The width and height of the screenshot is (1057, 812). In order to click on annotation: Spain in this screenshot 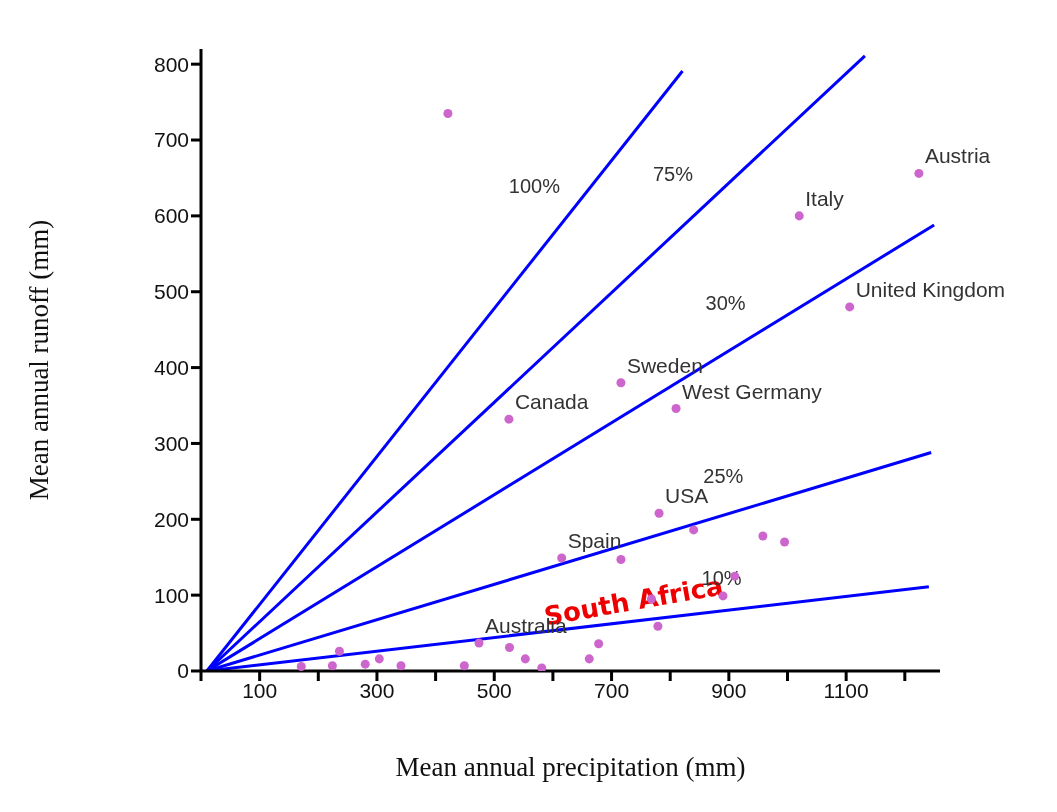, I will do `click(594, 540)`.